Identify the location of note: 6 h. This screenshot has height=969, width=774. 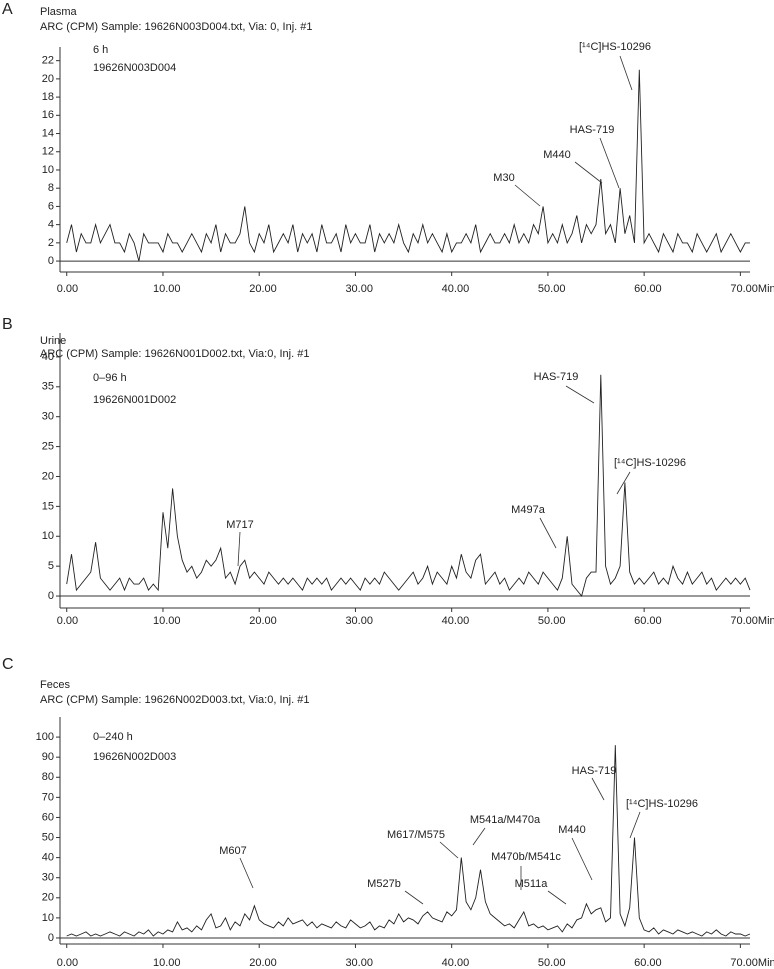
(100, 50).